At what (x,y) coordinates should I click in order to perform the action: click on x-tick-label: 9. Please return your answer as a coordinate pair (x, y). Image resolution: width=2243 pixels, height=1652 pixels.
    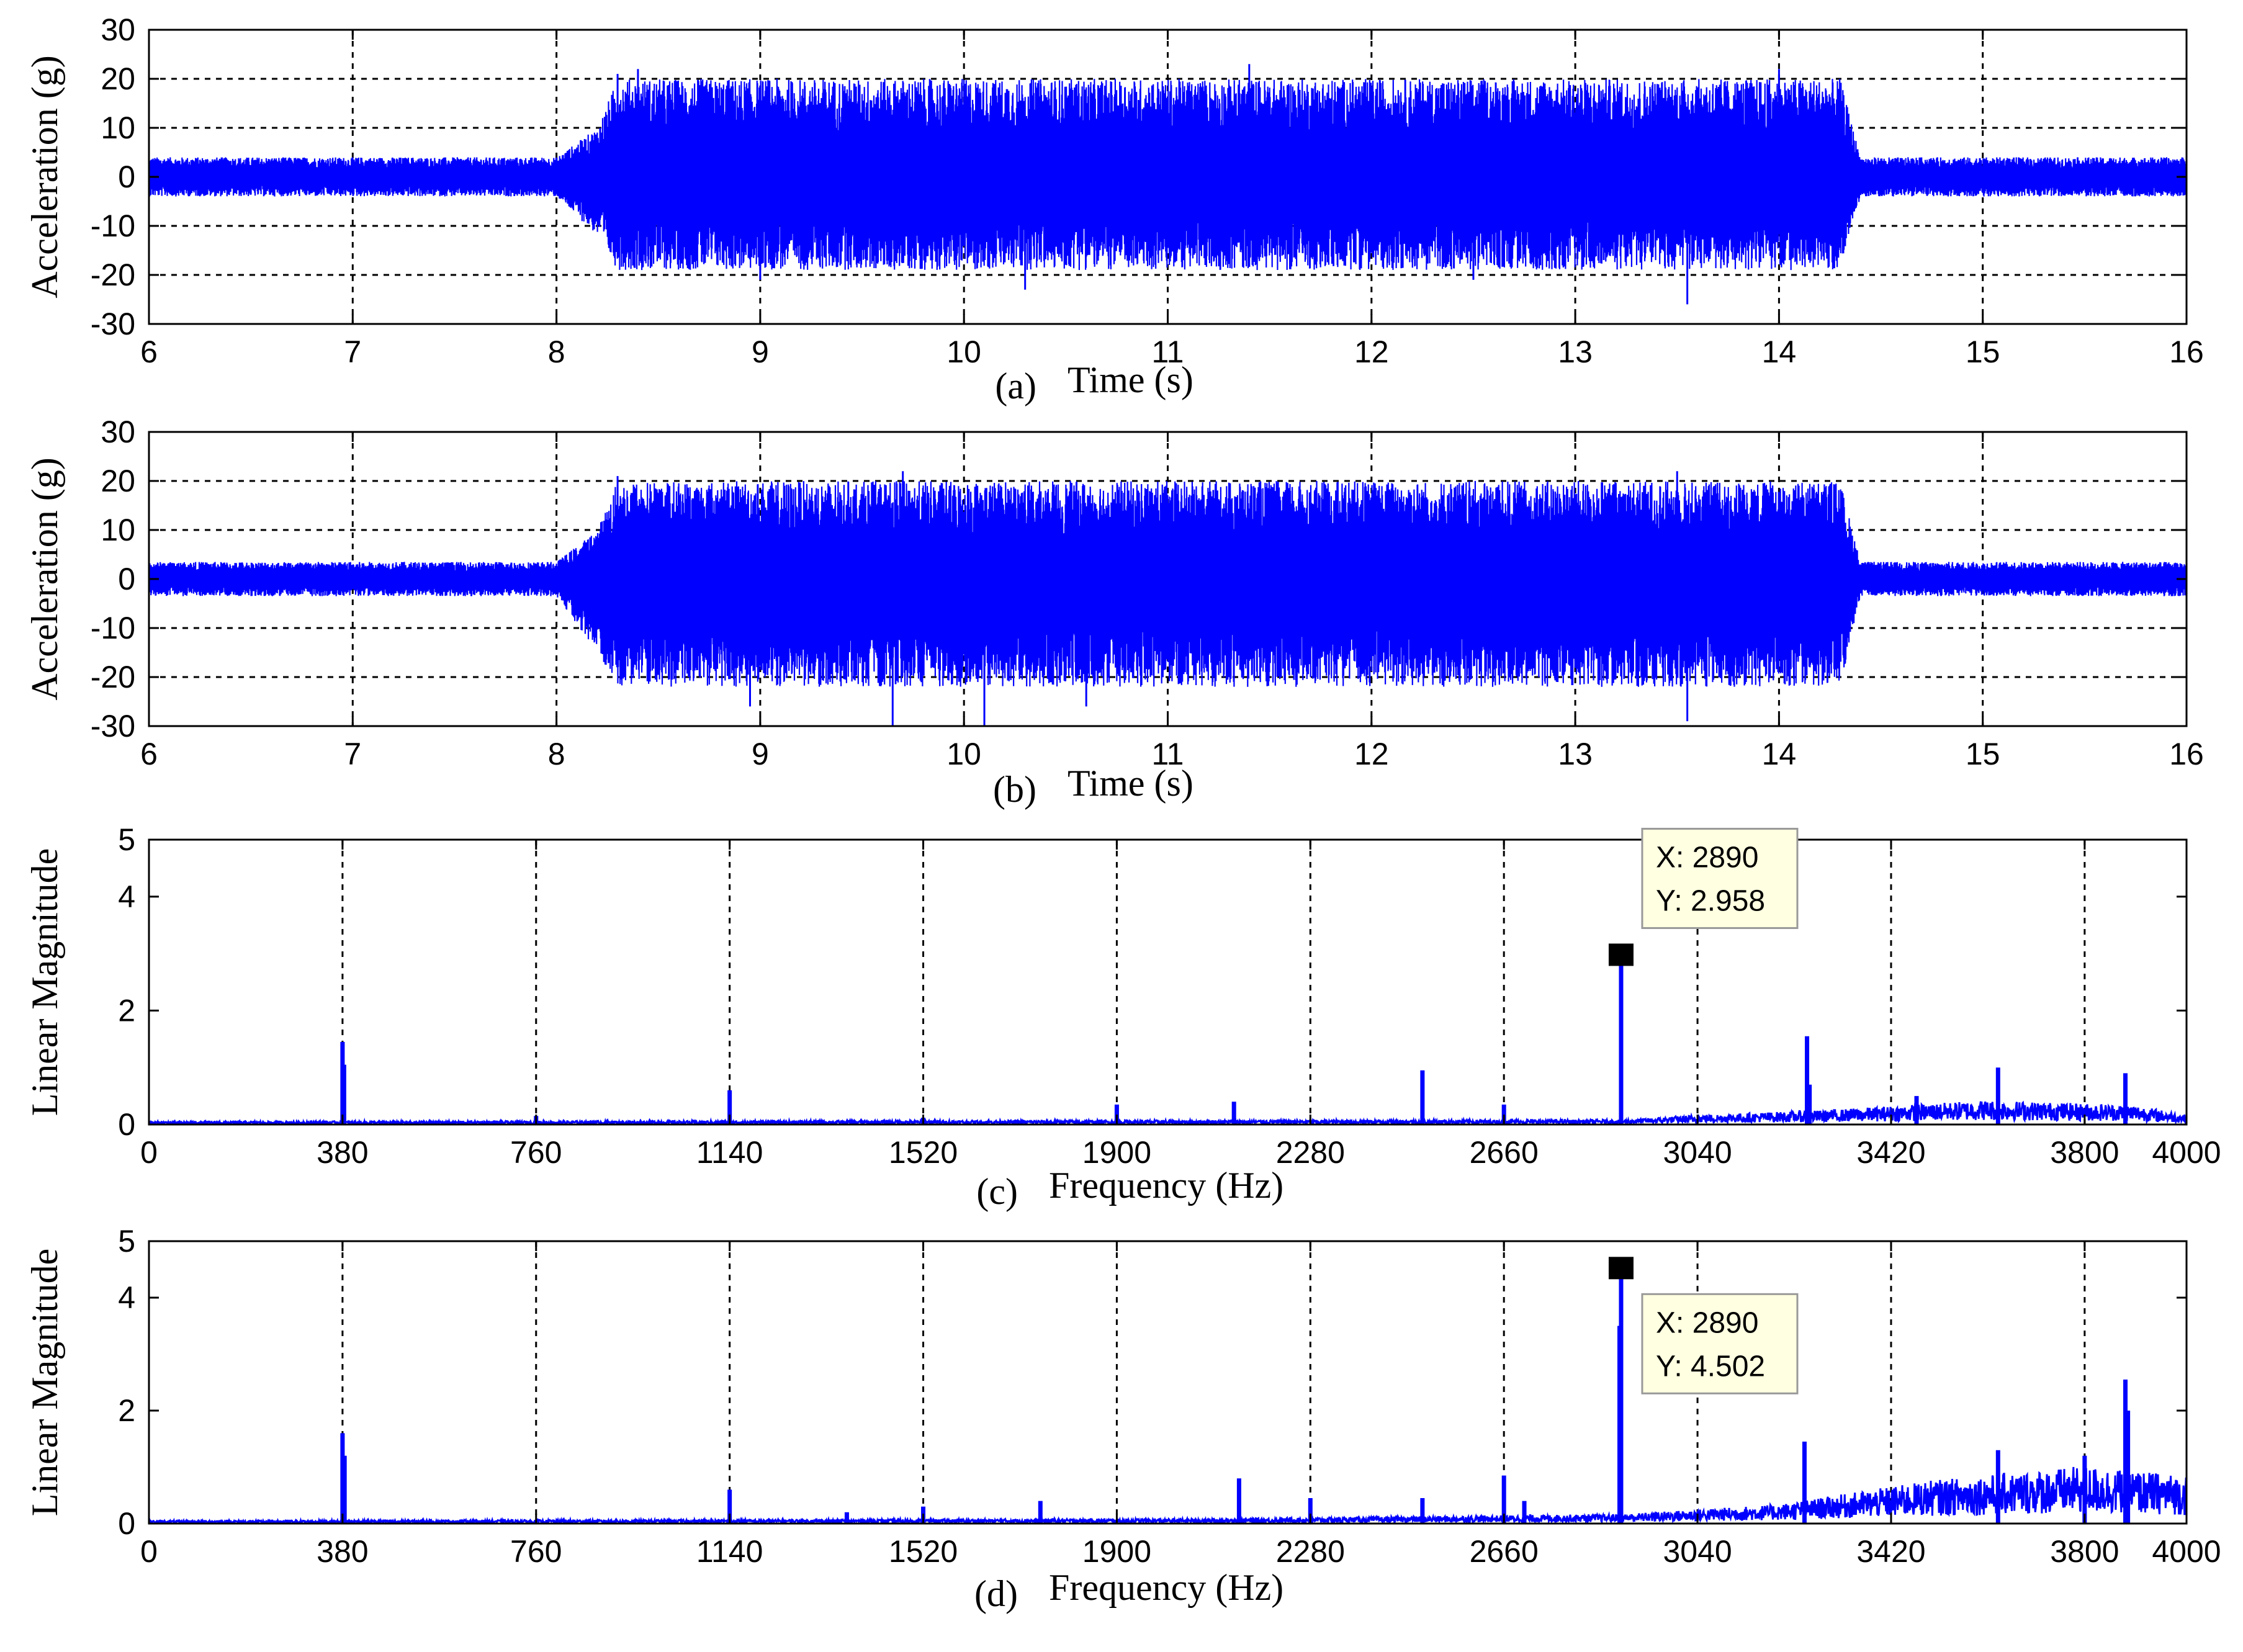
    Looking at the image, I should click on (760, 351).